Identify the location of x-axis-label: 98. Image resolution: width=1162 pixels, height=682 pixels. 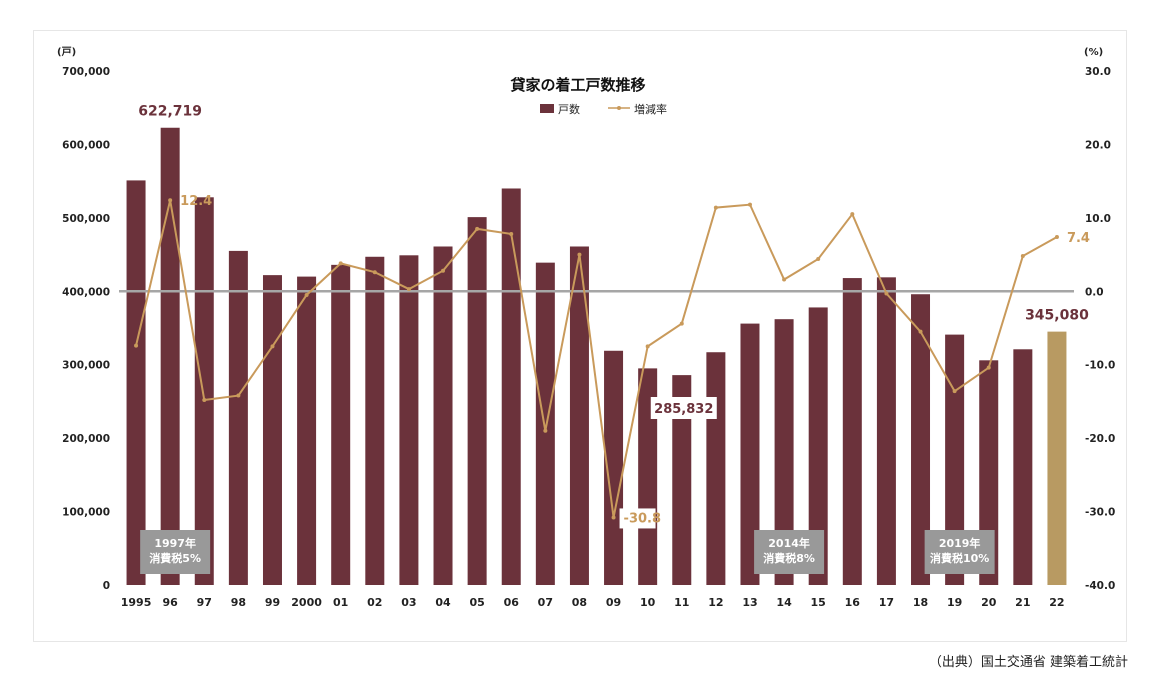
(238, 602).